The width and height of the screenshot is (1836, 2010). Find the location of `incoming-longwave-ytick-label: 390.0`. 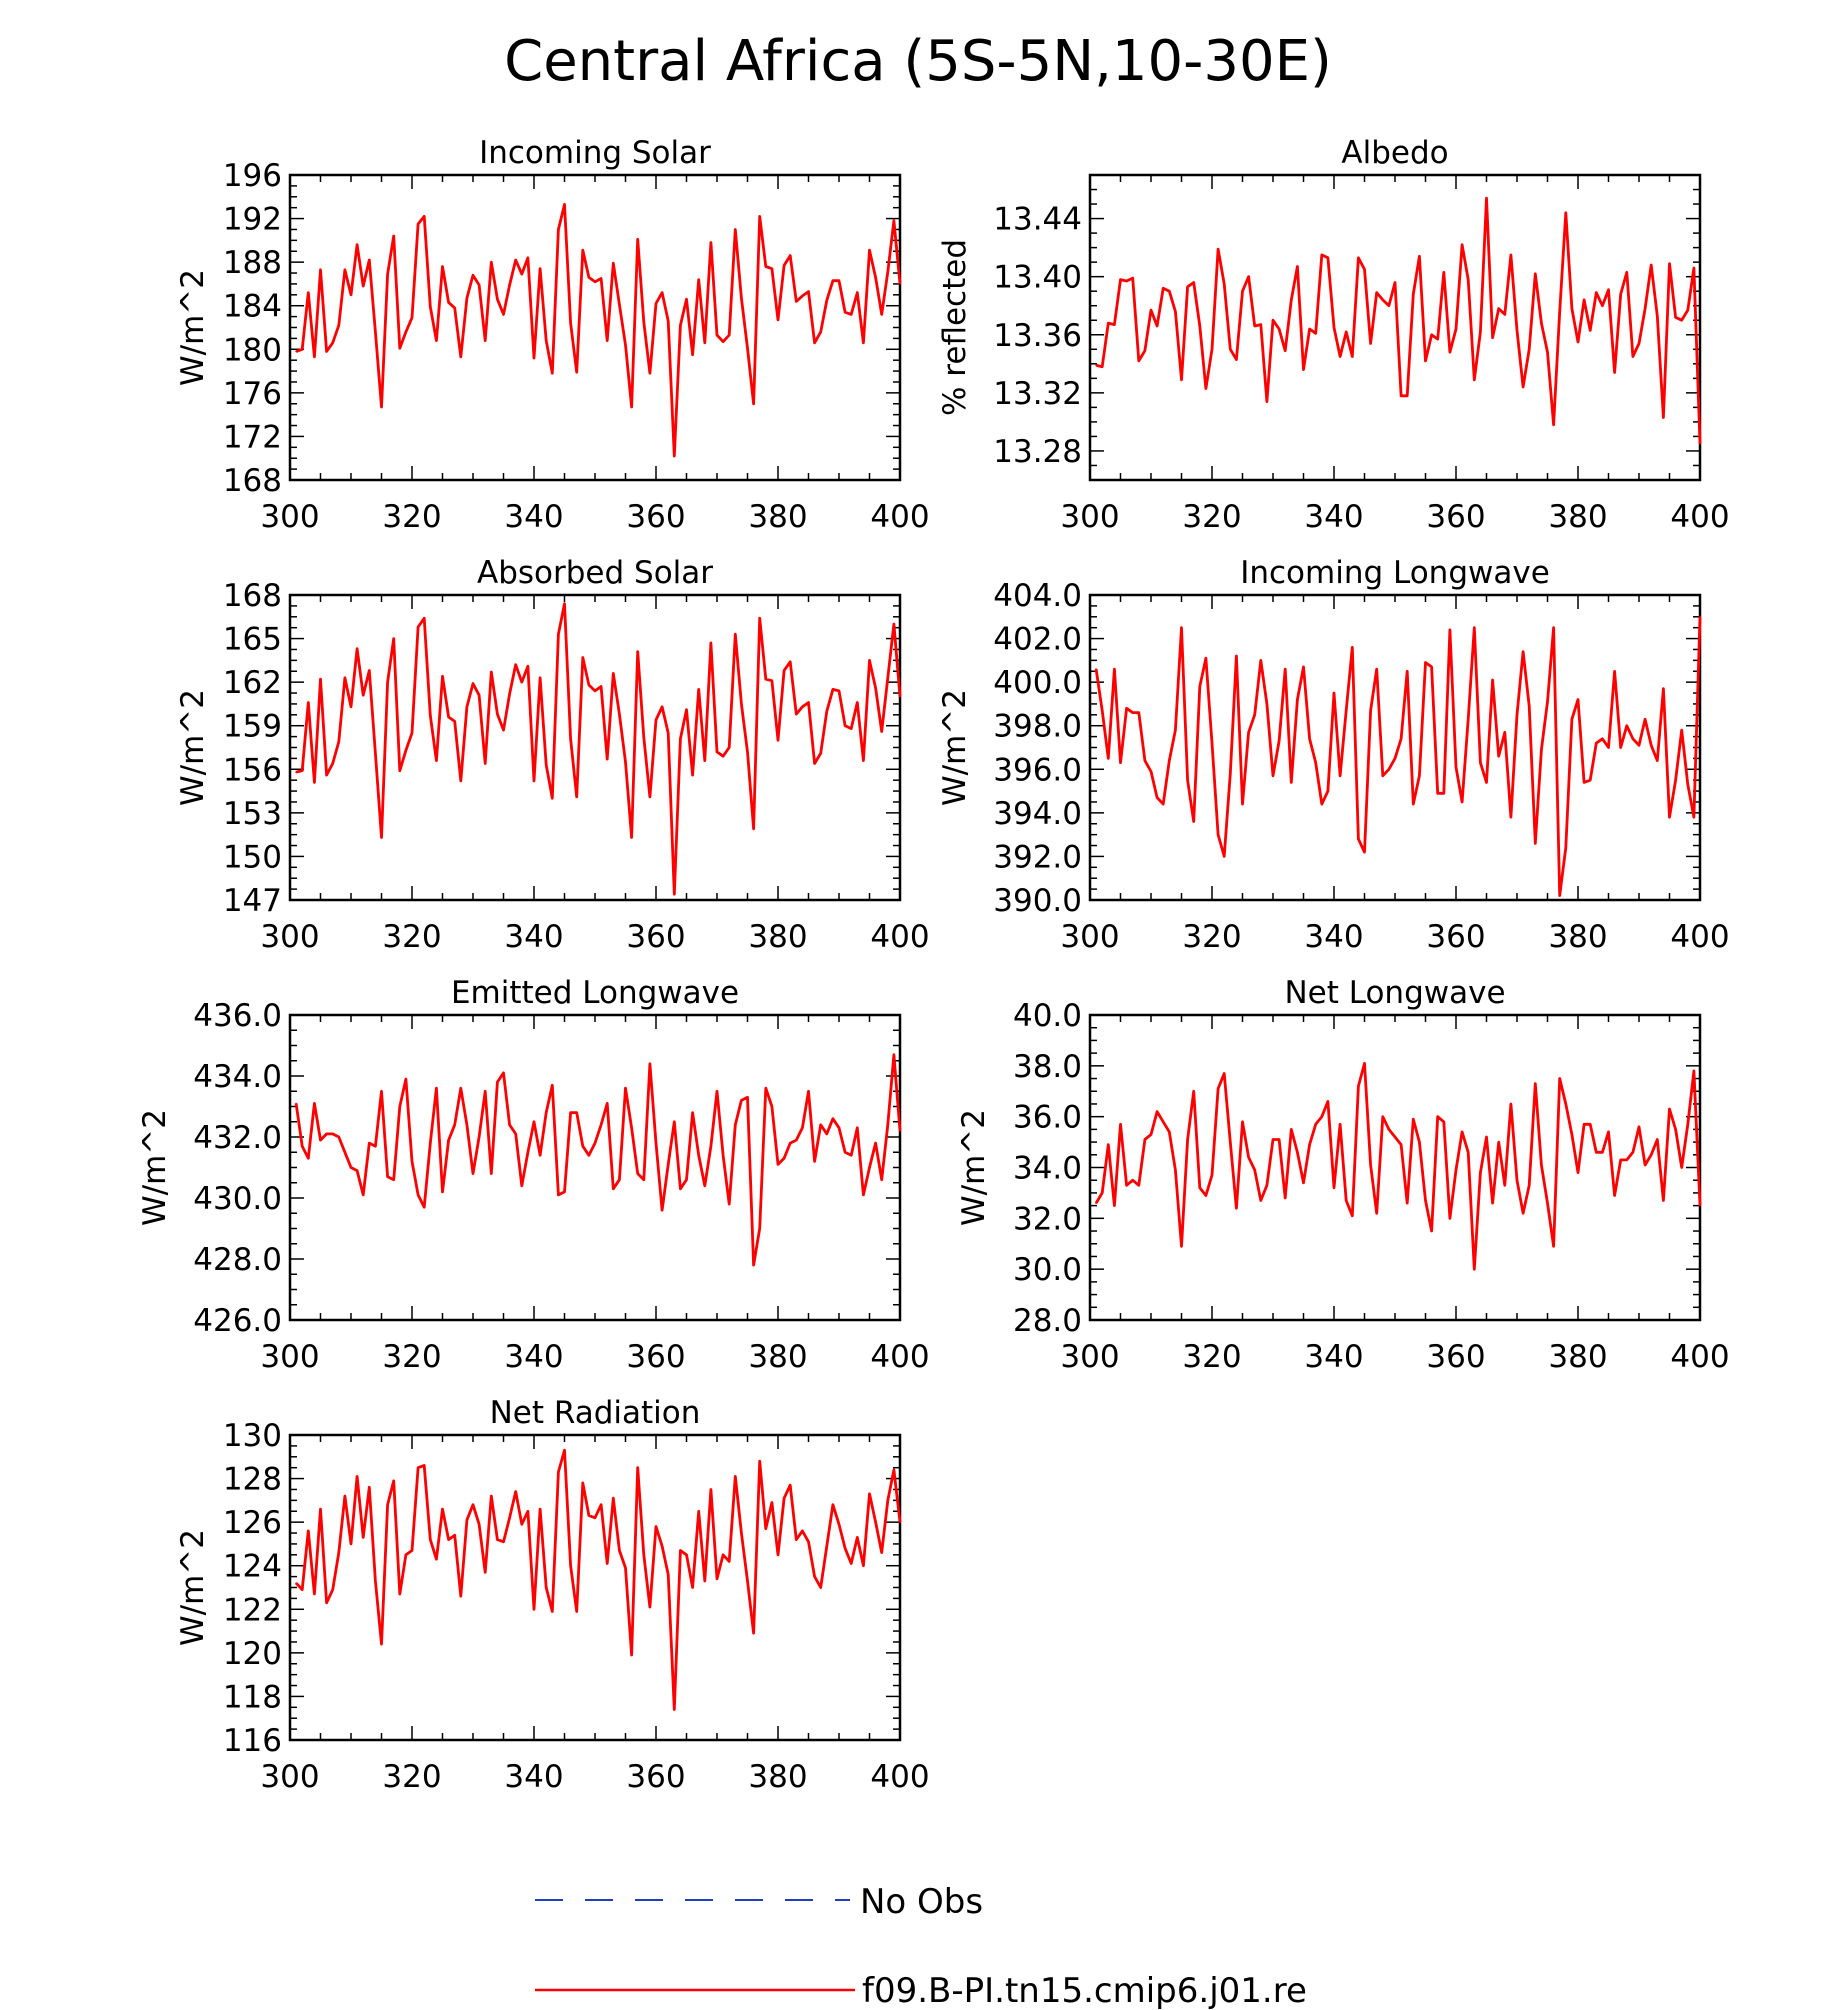

incoming-longwave-ytick-label: 390.0 is located at coordinates (1037, 901).